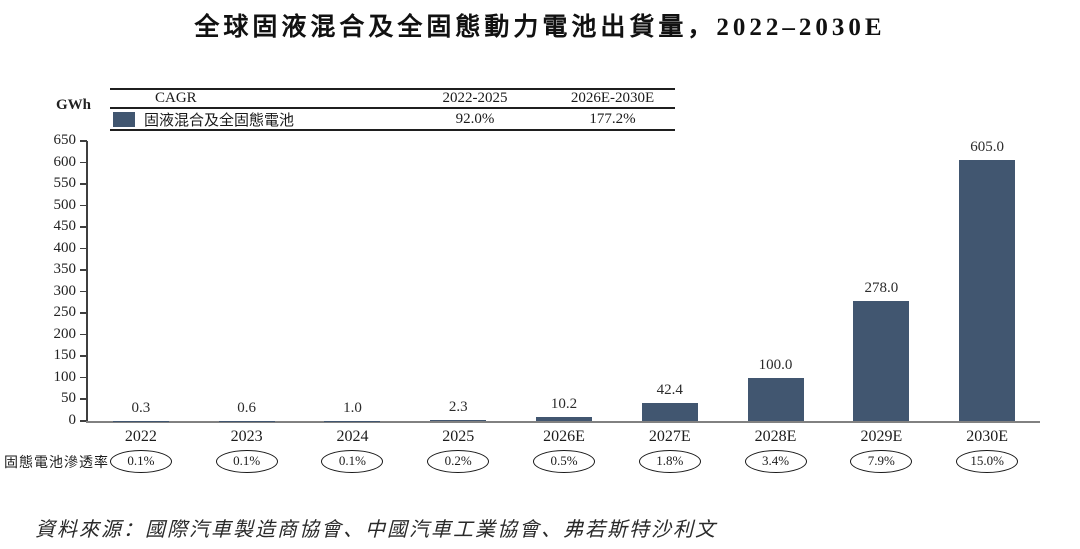 This screenshot has width=1080, height=549. What do you see at coordinates (669, 389) in the screenshot?
I see `bar-value-label-2027E: 42.4` at bounding box center [669, 389].